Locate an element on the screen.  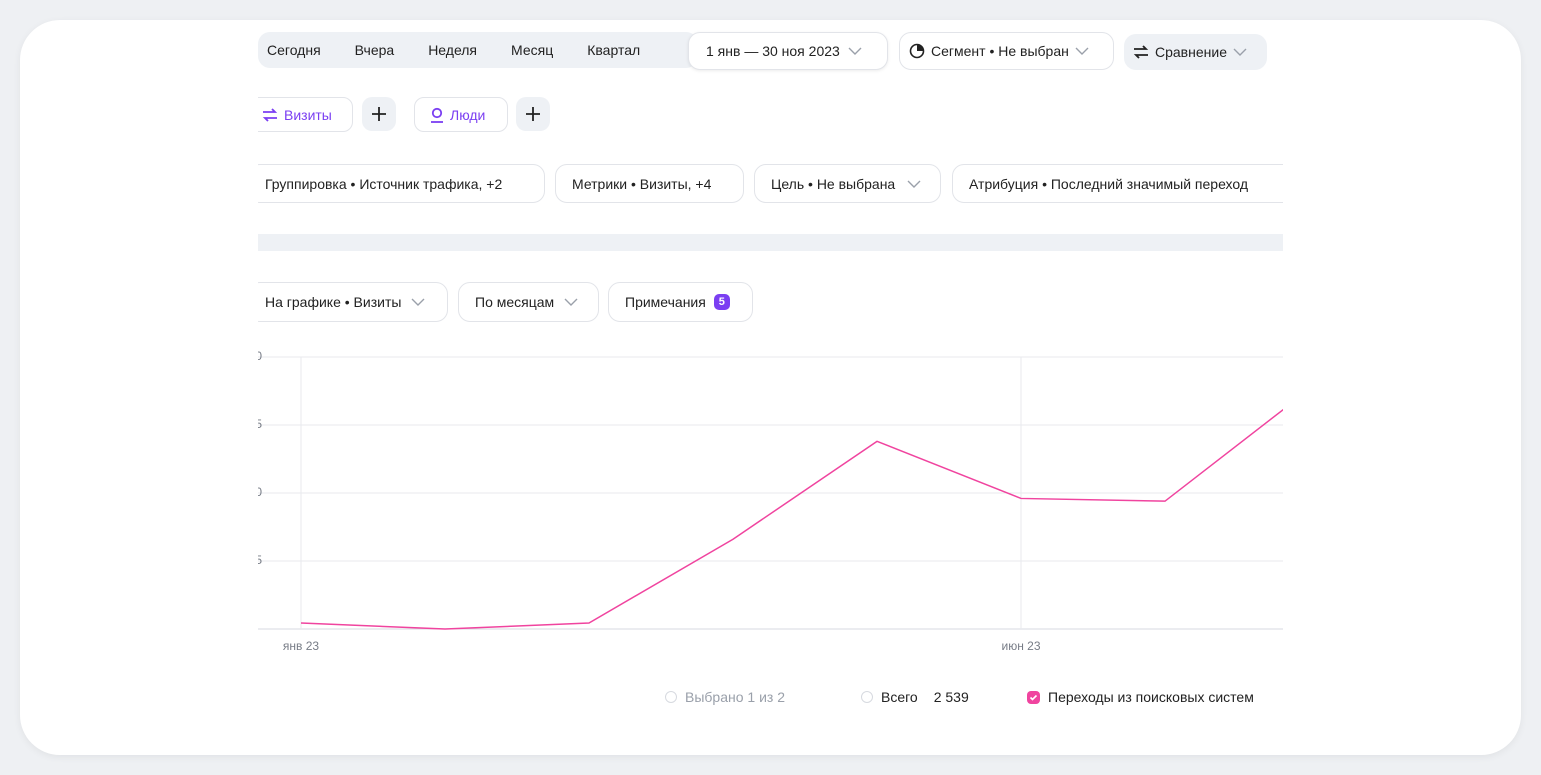
divider-bar is located at coordinates (770, 242).